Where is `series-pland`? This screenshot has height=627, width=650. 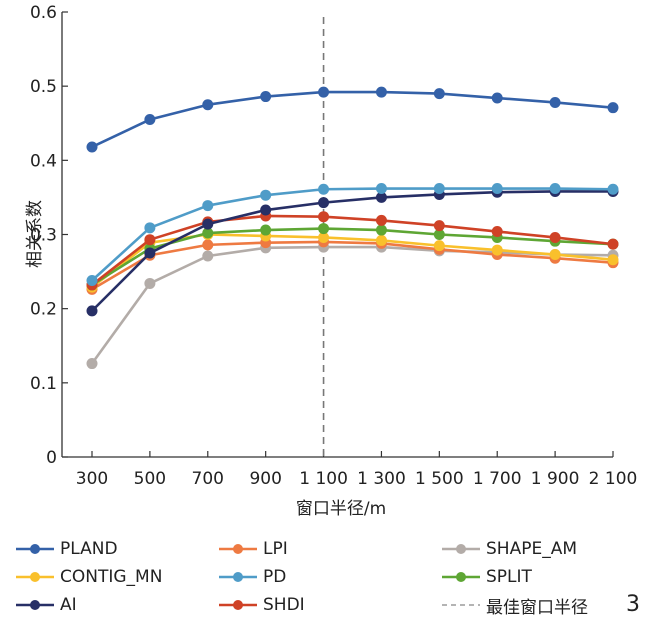
series-pland is located at coordinates (352, 119).